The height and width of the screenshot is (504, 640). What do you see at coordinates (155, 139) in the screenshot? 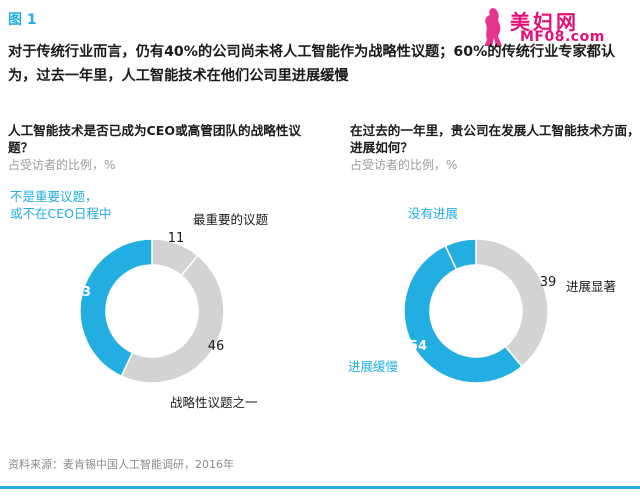
I see `left-chart-title: 人工智能技术是否已成为CEO或高管团队的战略性议题？` at bounding box center [155, 139].